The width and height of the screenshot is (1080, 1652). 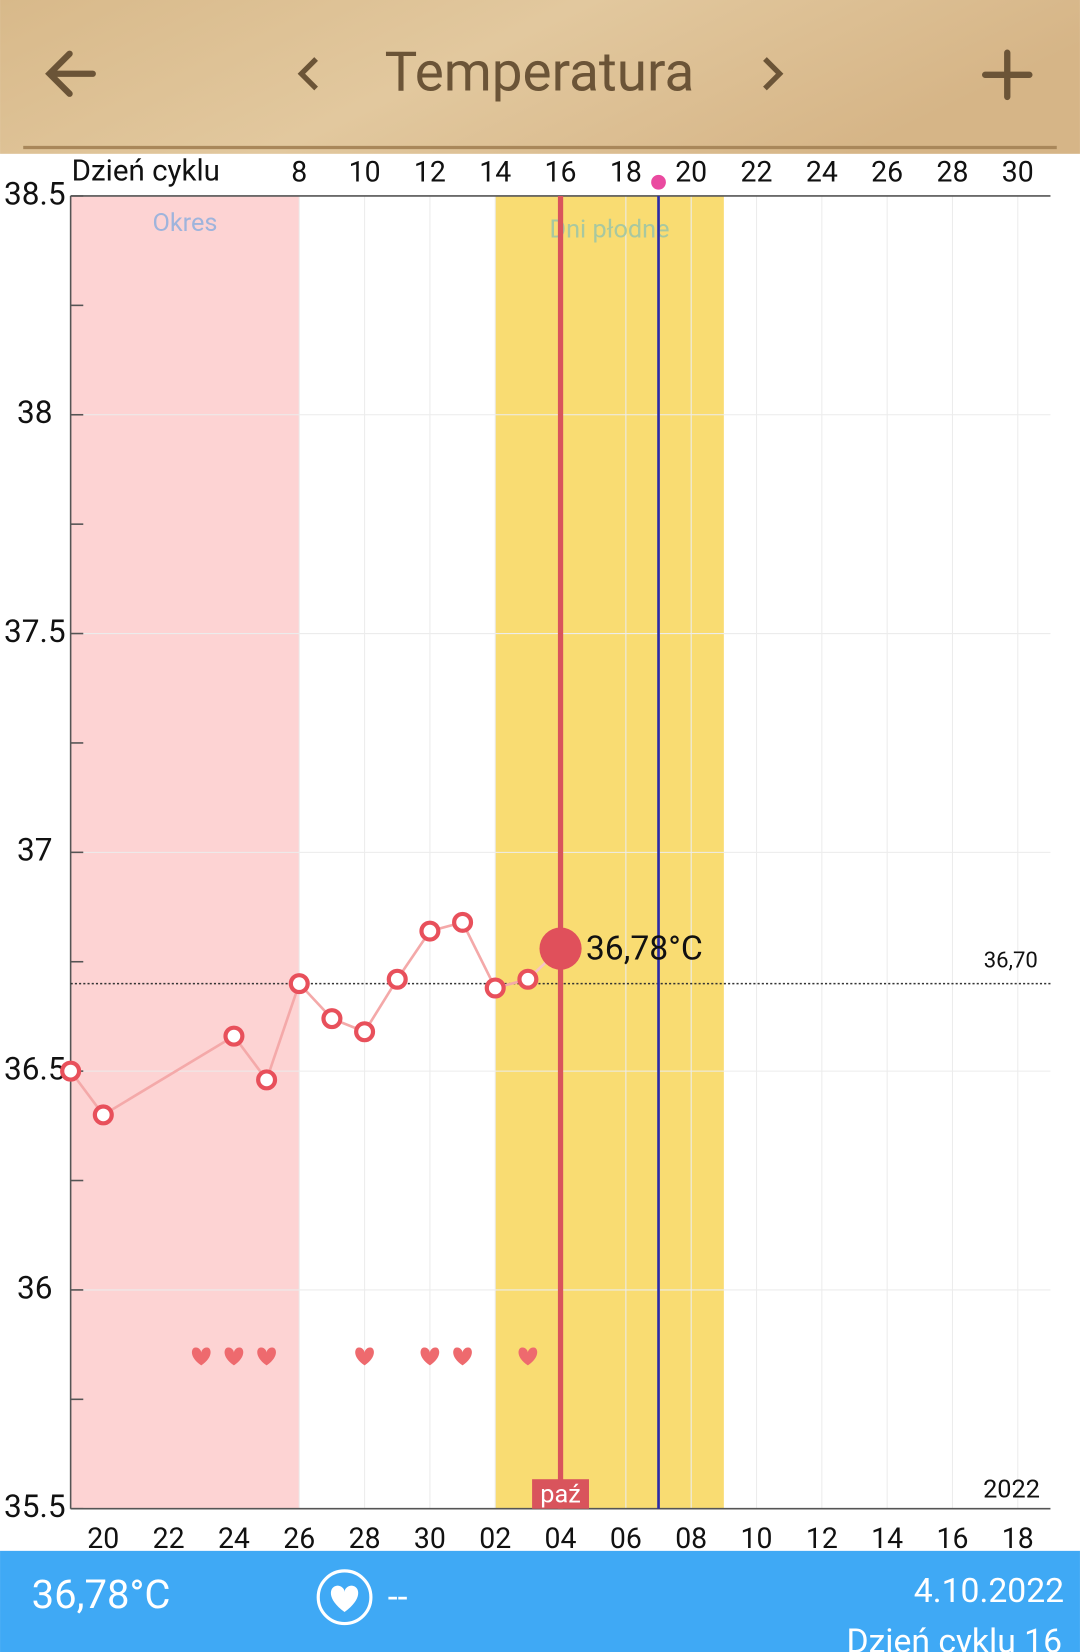 I want to click on header-bar, so click(x=540, y=77).